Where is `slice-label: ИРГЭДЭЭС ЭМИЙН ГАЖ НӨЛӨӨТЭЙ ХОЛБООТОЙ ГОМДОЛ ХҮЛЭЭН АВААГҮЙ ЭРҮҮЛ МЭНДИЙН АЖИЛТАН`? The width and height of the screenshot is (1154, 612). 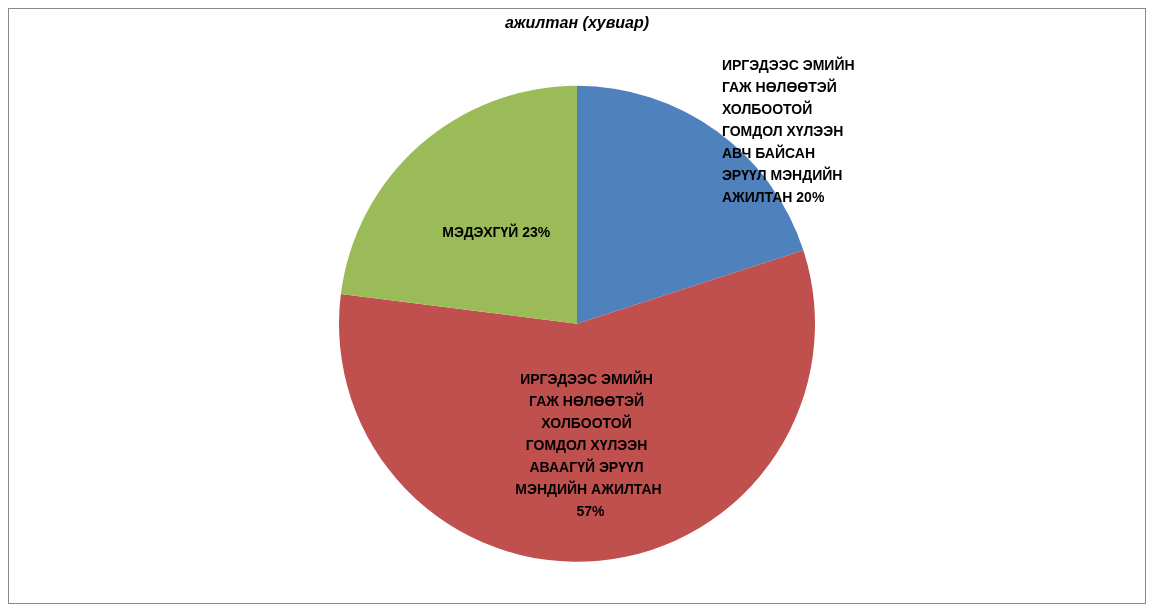 slice-label: ИРГЭДЭЭС ЭМИЙН ГАЖ НӨЛӨӨТЭЙ ХОЛБООТОЙ ГОМДОЛ ХҮЛЭЭН АВААГҮЙ ЭРҮҮЛ МЭНДИЙН АЖИЛТАН is located at coordinates (588, 434).